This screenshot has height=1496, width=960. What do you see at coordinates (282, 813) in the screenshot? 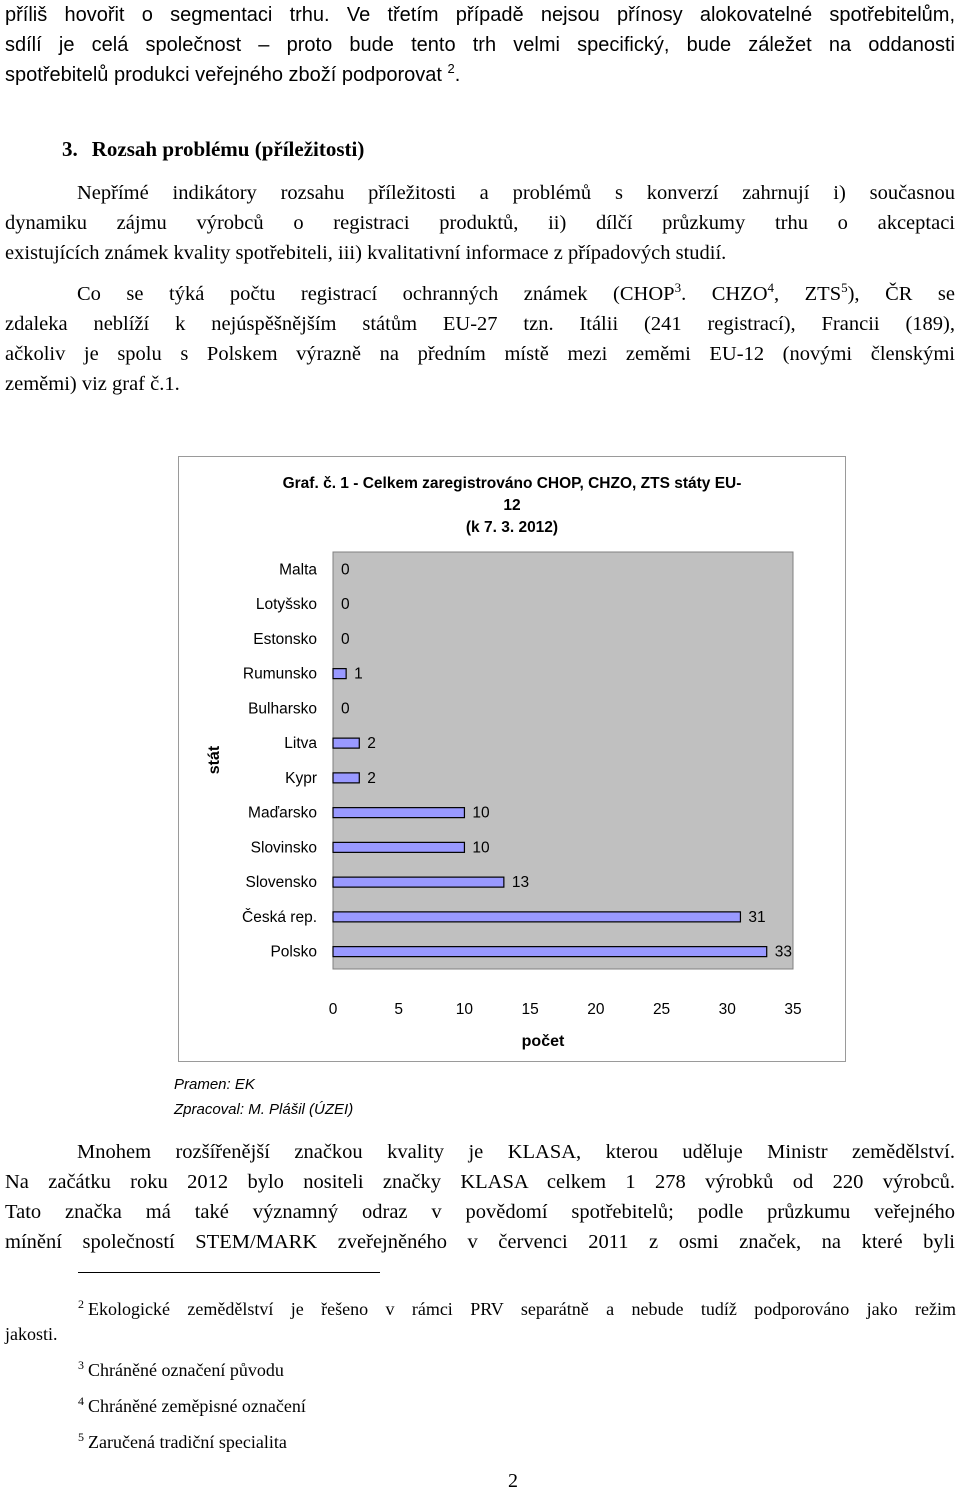
I see `category-label: Maďarsko` at bounding box center [282, 813].